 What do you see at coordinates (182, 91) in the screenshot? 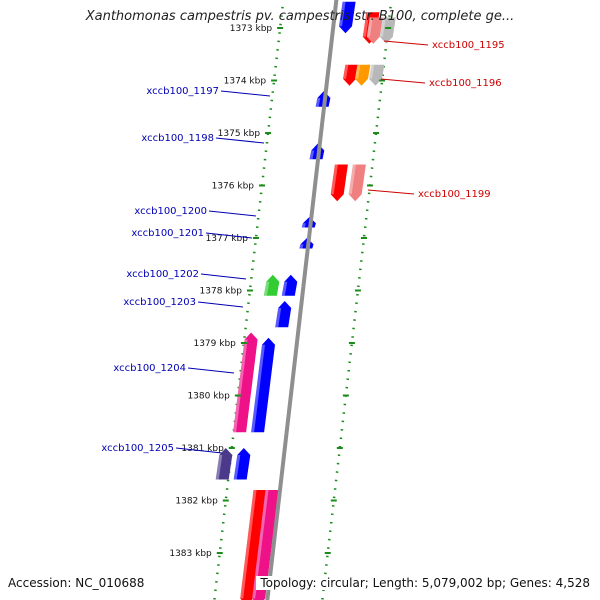
I see `gene-label-reverse: xccb100_1197` at bounding box center [182, 91].